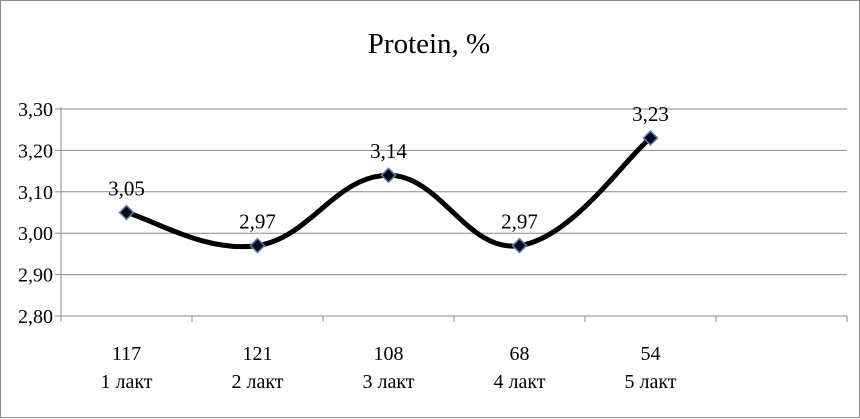  What do you see at coordinates (35, 276) in the screenshot?
I see `y-tick-label: 2,90` at bounding box center [35, 276].